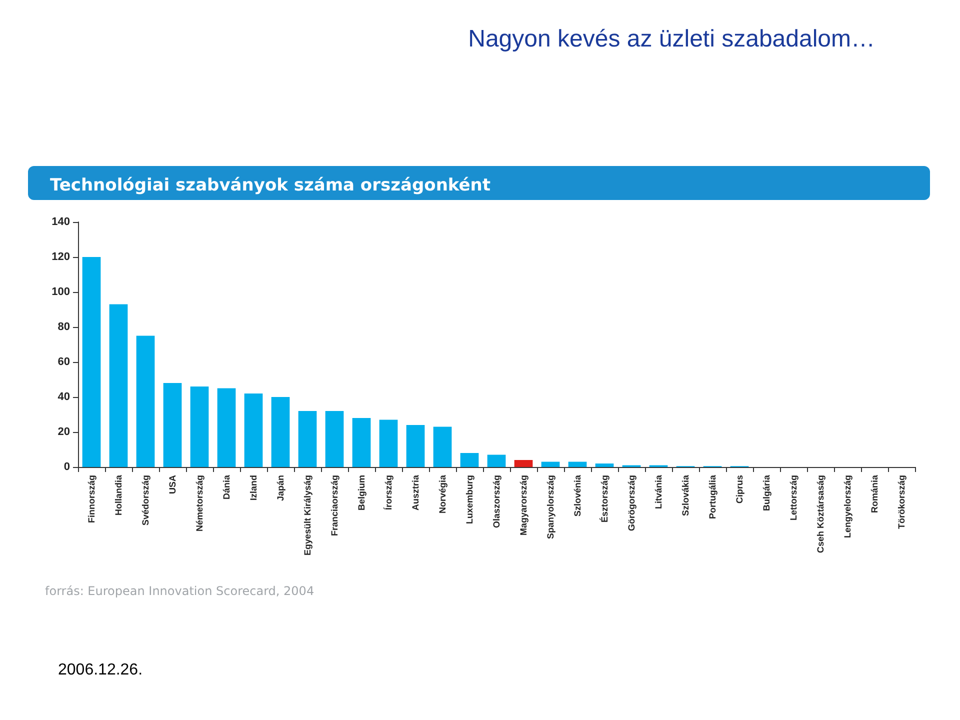 This screenshot has height=720, width=960. Describe the element at coordinates (739, 489) in the screenshot. I see `x-tick-label: Ciprus` at that location.